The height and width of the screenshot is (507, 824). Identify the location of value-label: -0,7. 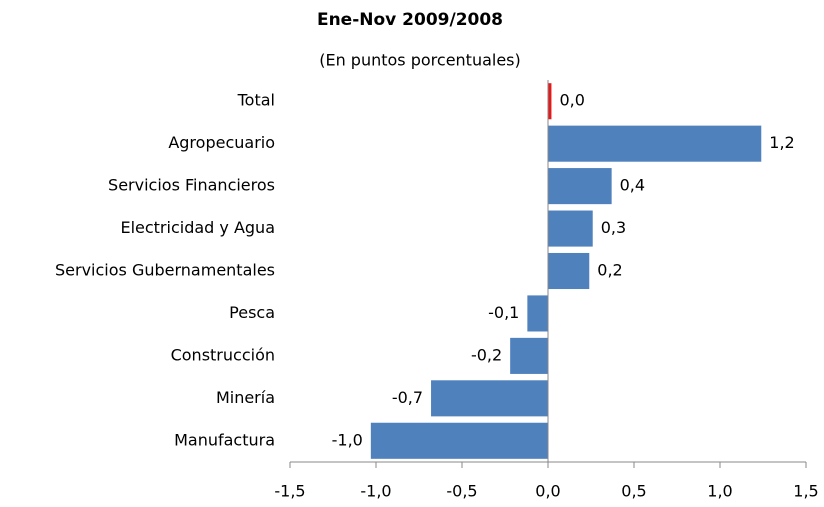
(407, 397).